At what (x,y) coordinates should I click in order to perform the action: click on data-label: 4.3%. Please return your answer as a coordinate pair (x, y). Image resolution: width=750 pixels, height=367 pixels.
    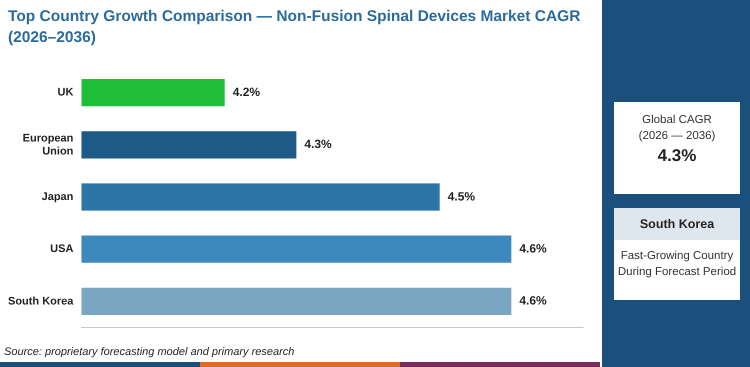
    Looking at the image, I should click on (318, 144).